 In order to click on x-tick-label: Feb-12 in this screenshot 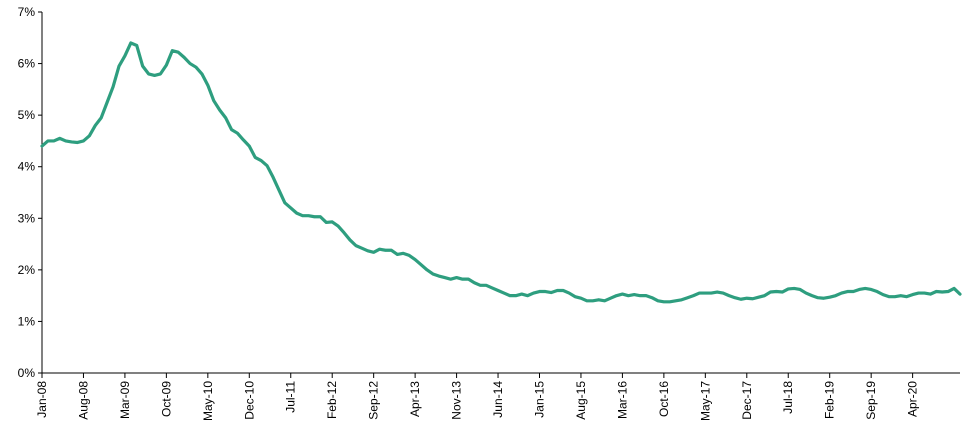, I will do `click(332, 400)`.